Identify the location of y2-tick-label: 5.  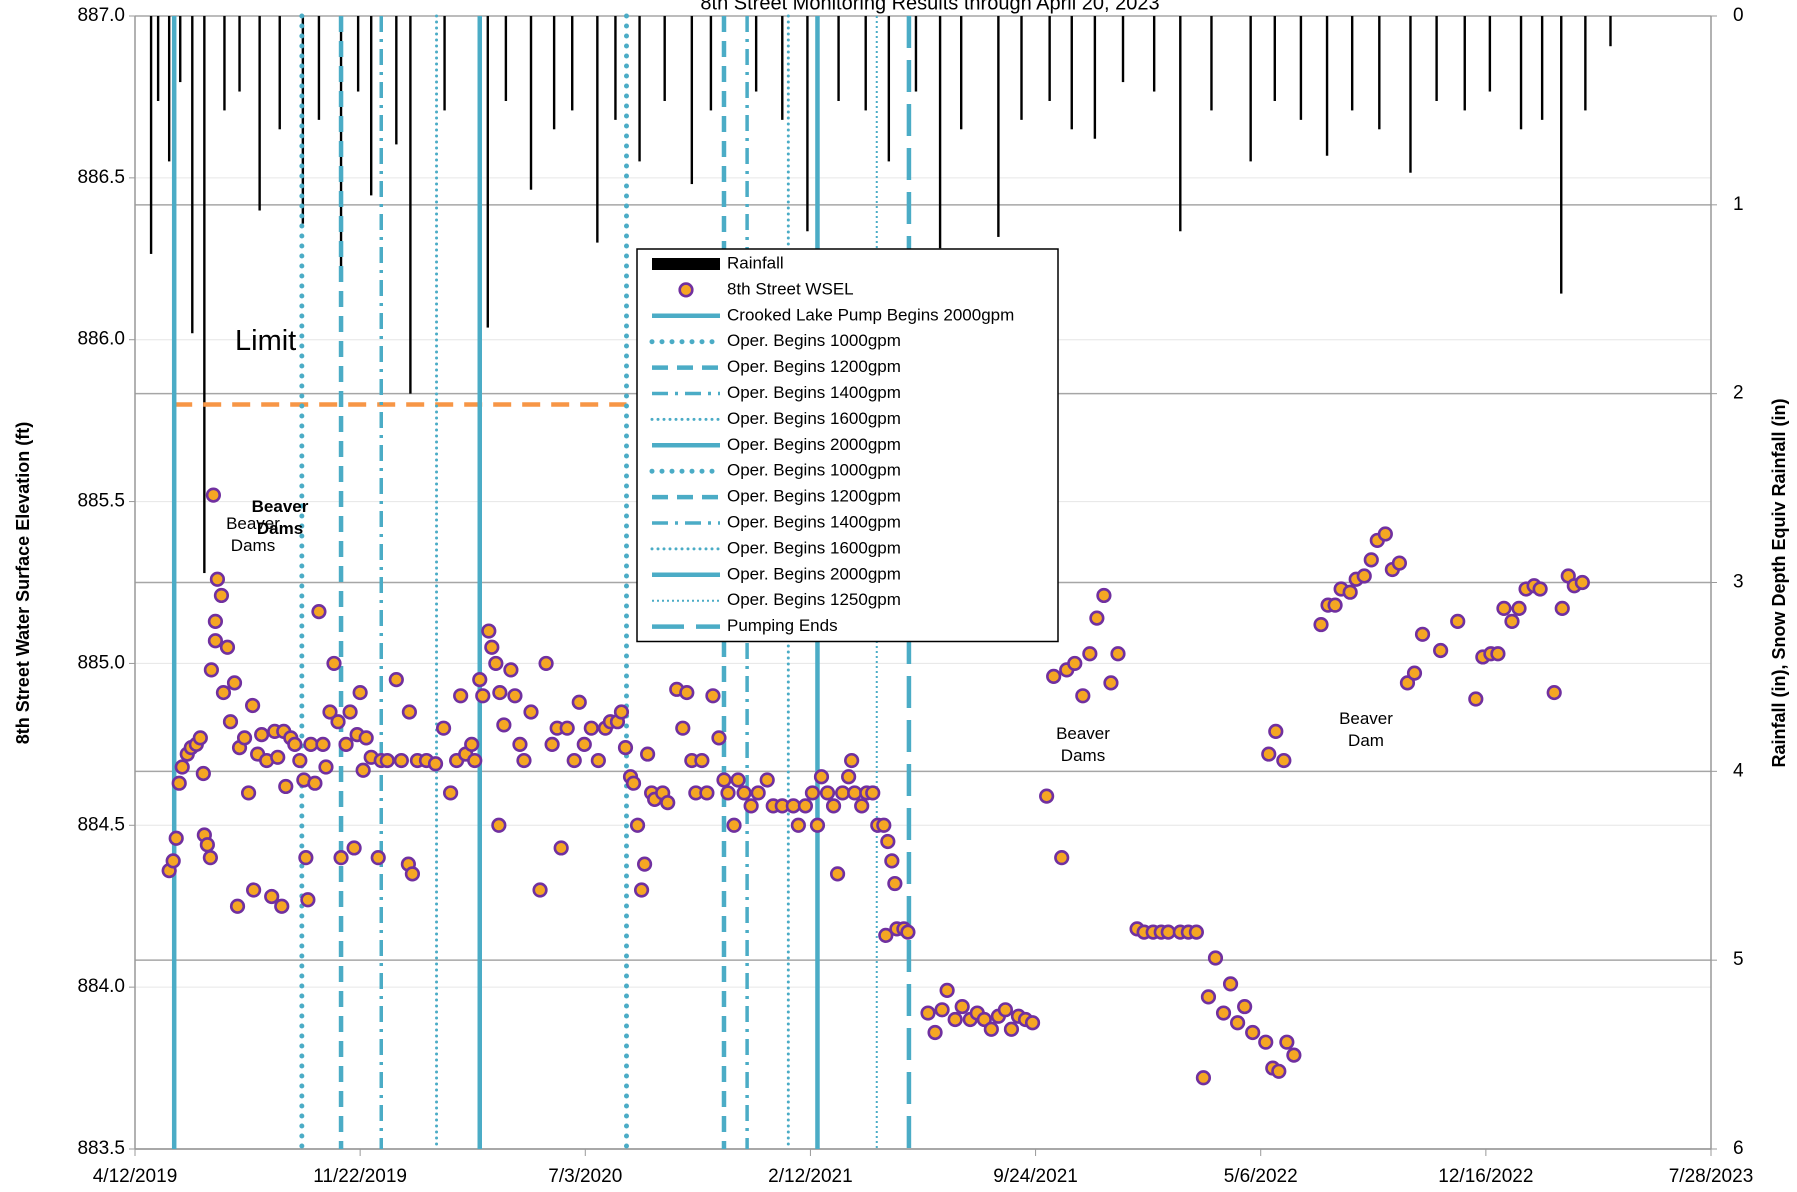
(1738, 959).